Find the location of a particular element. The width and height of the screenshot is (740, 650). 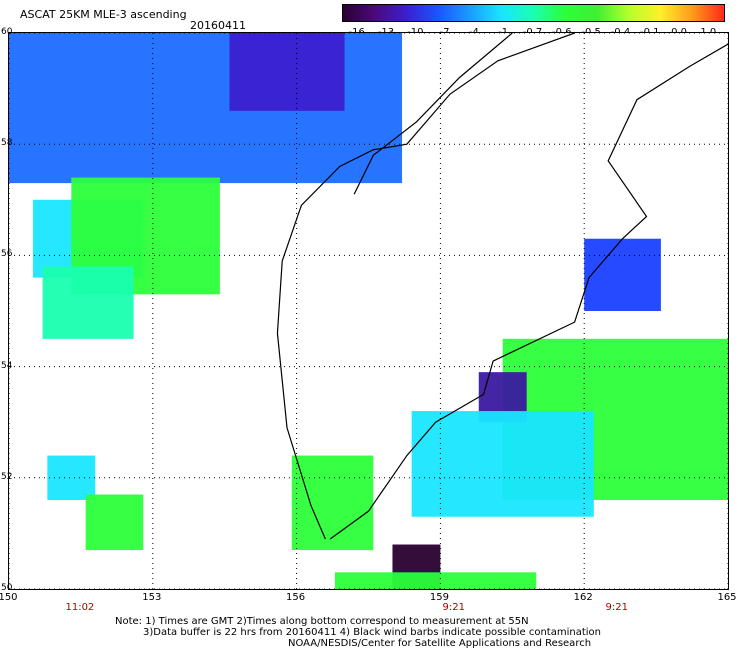

chart-title: ASCAT 25KM MLE-3 ascending is located at coordinates (103, 14).